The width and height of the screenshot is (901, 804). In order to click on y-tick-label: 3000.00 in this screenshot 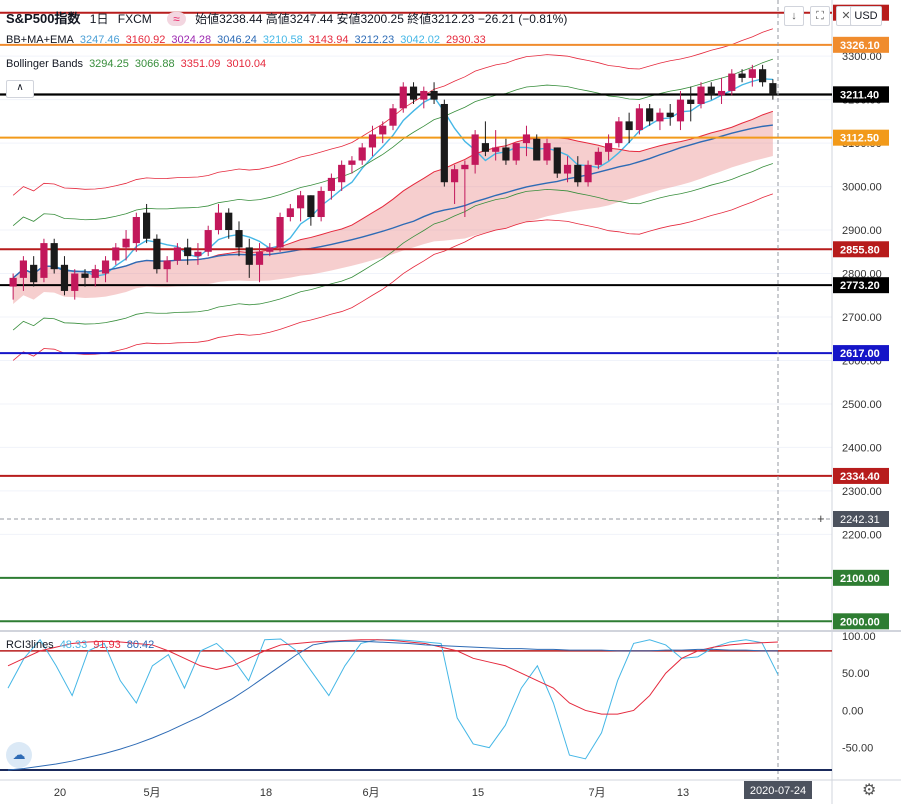, I will do `click(862, 188)`.